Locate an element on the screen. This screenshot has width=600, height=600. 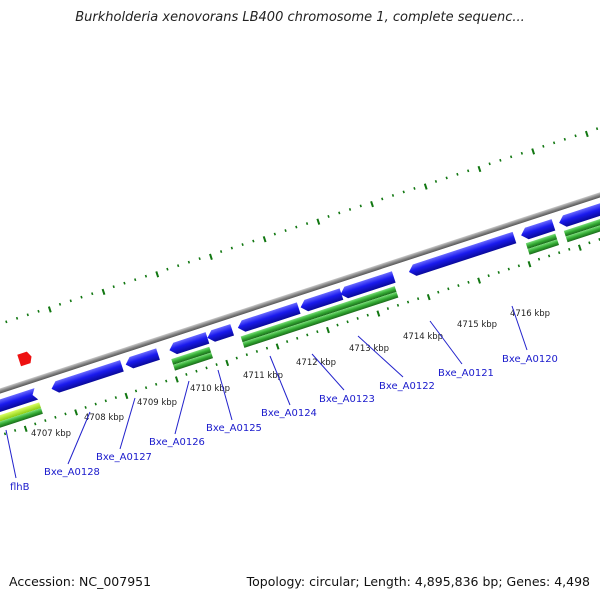
gene-label-bxe-a0126: Bxe_A0126 is located at coordinates (177, 442).